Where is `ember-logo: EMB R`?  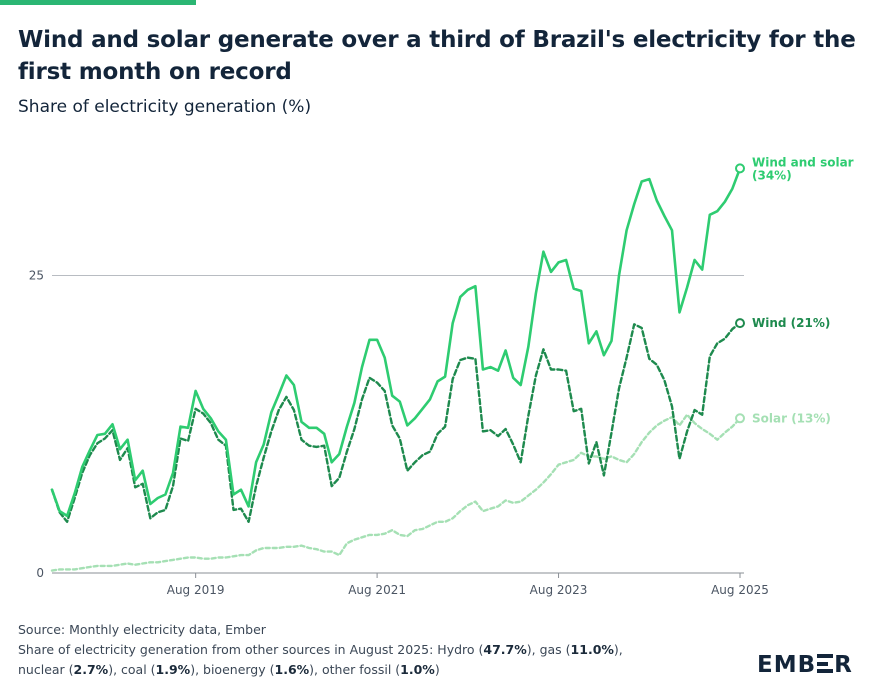
ember-logo: EMB R is located at coordinates (805, 665).